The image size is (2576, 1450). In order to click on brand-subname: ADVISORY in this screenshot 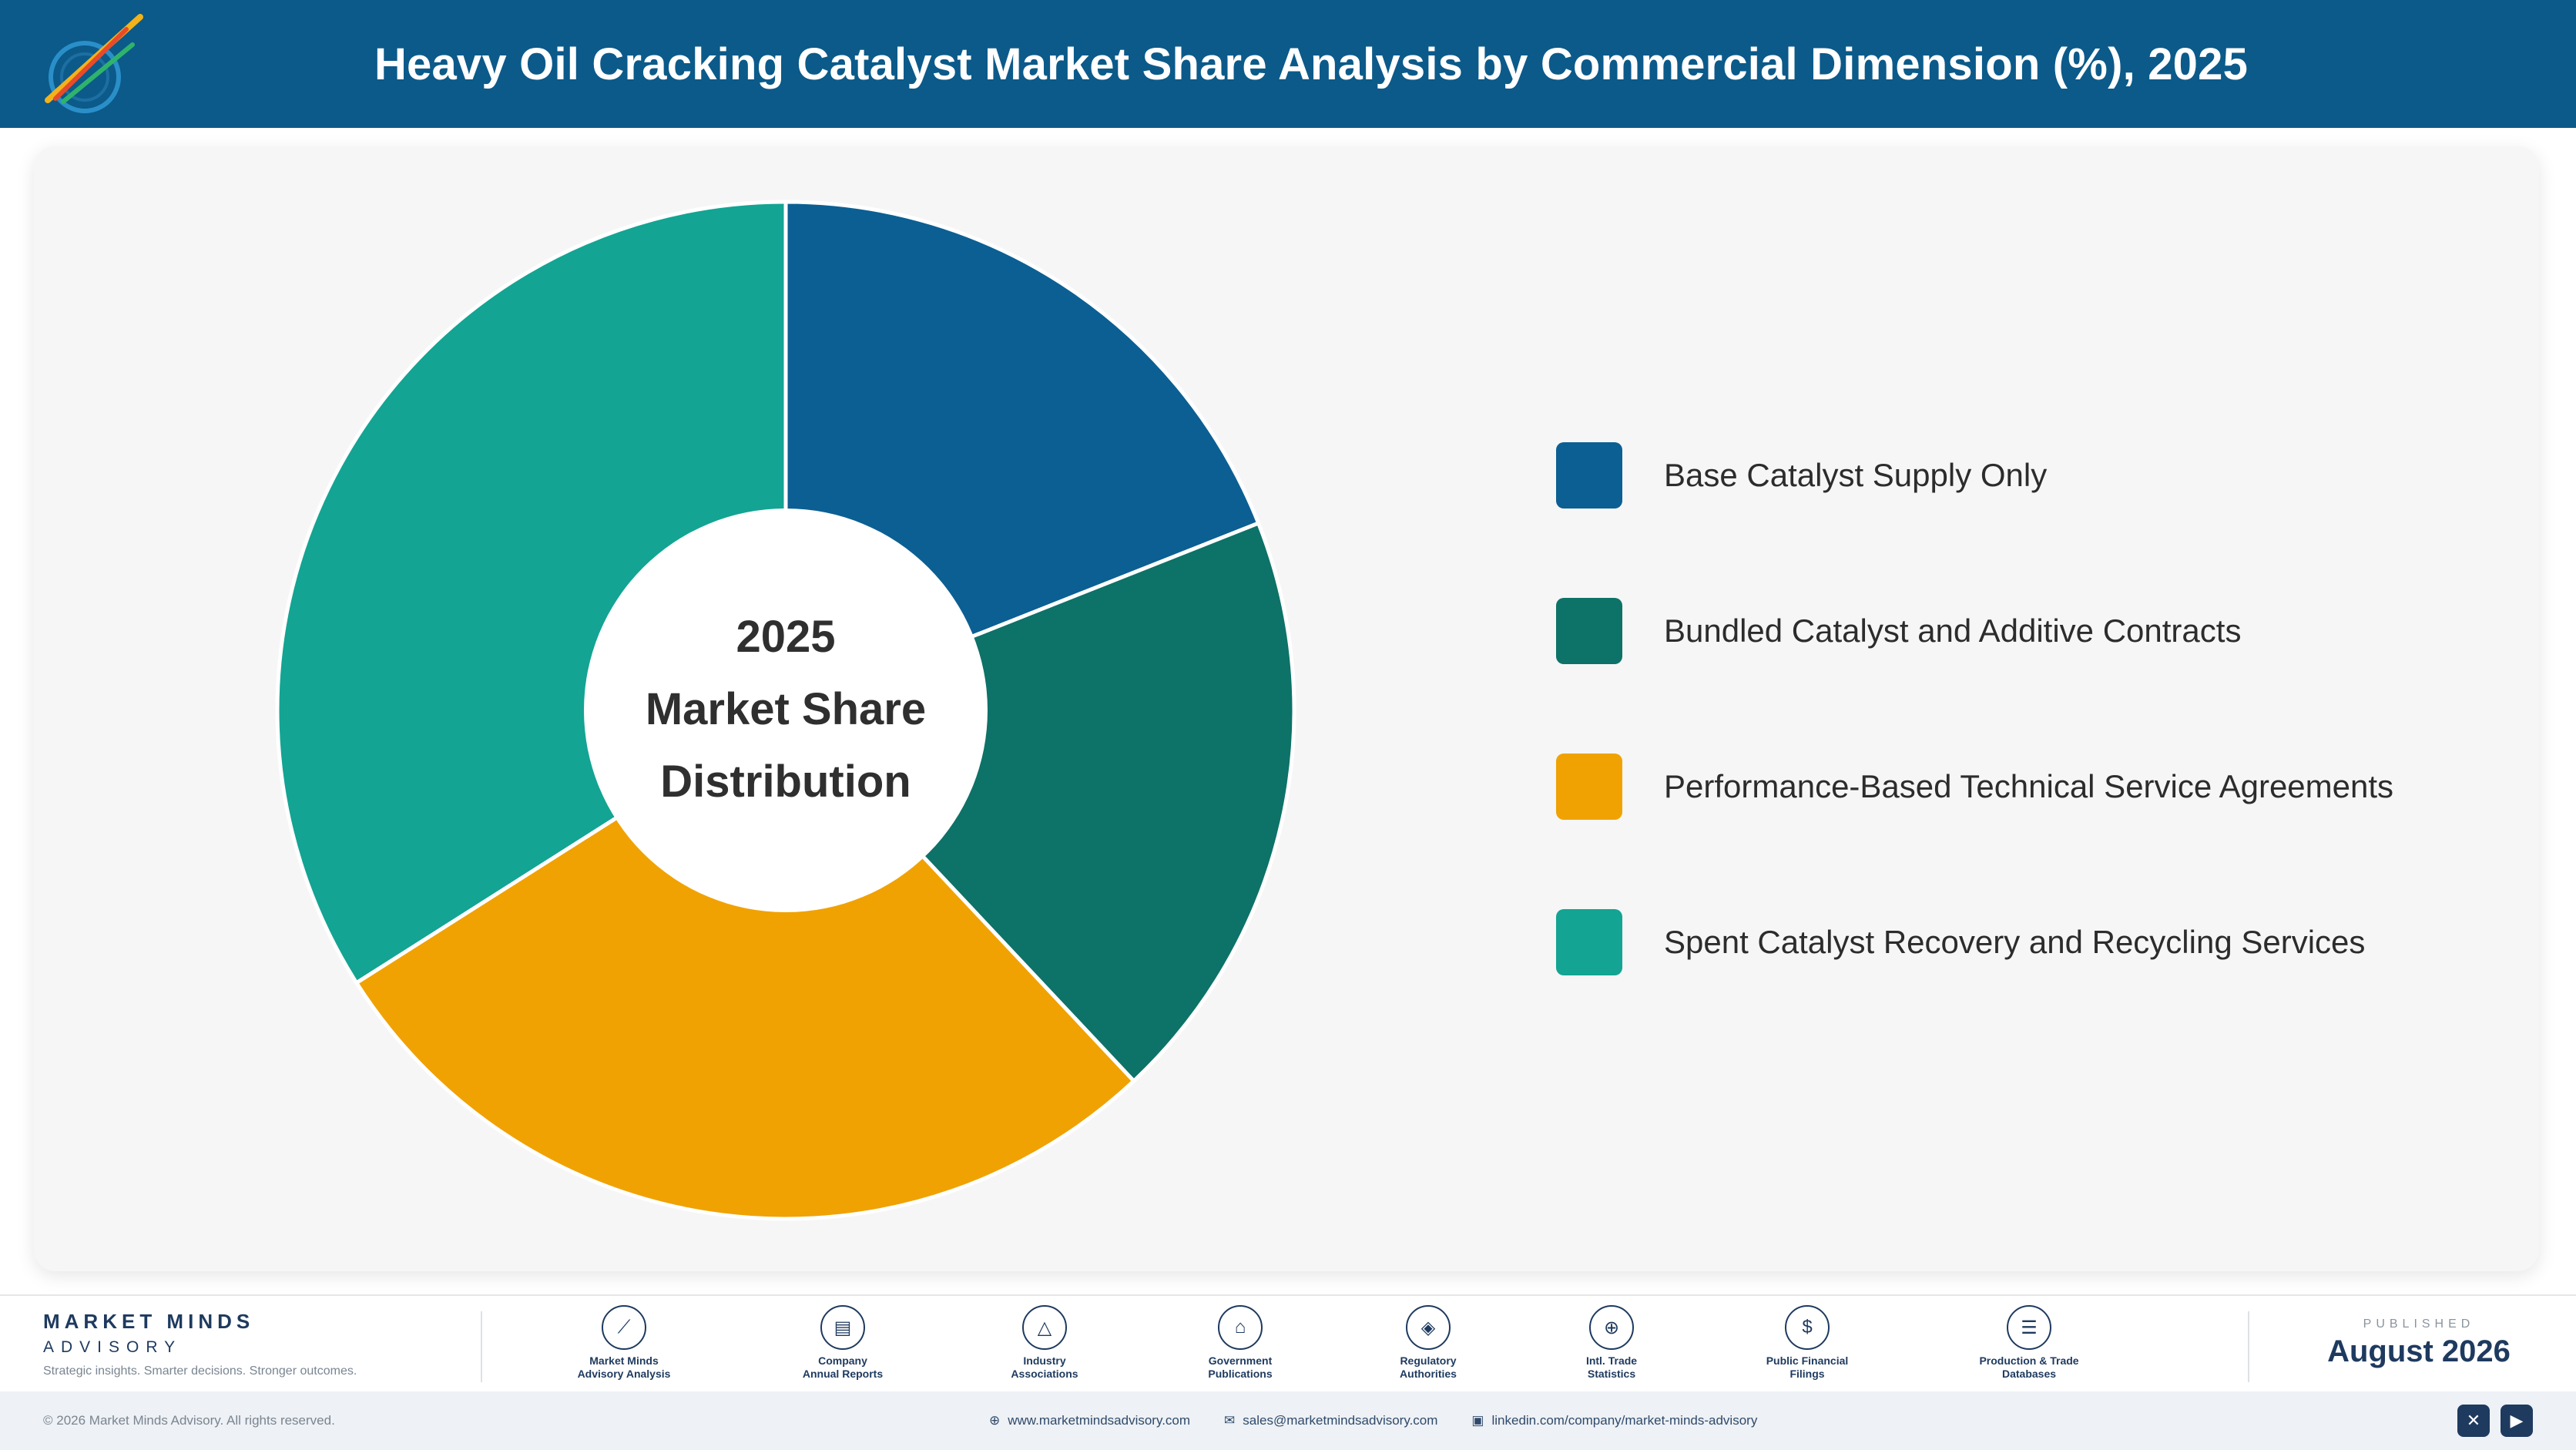, I will do `click(113, 1347)`.